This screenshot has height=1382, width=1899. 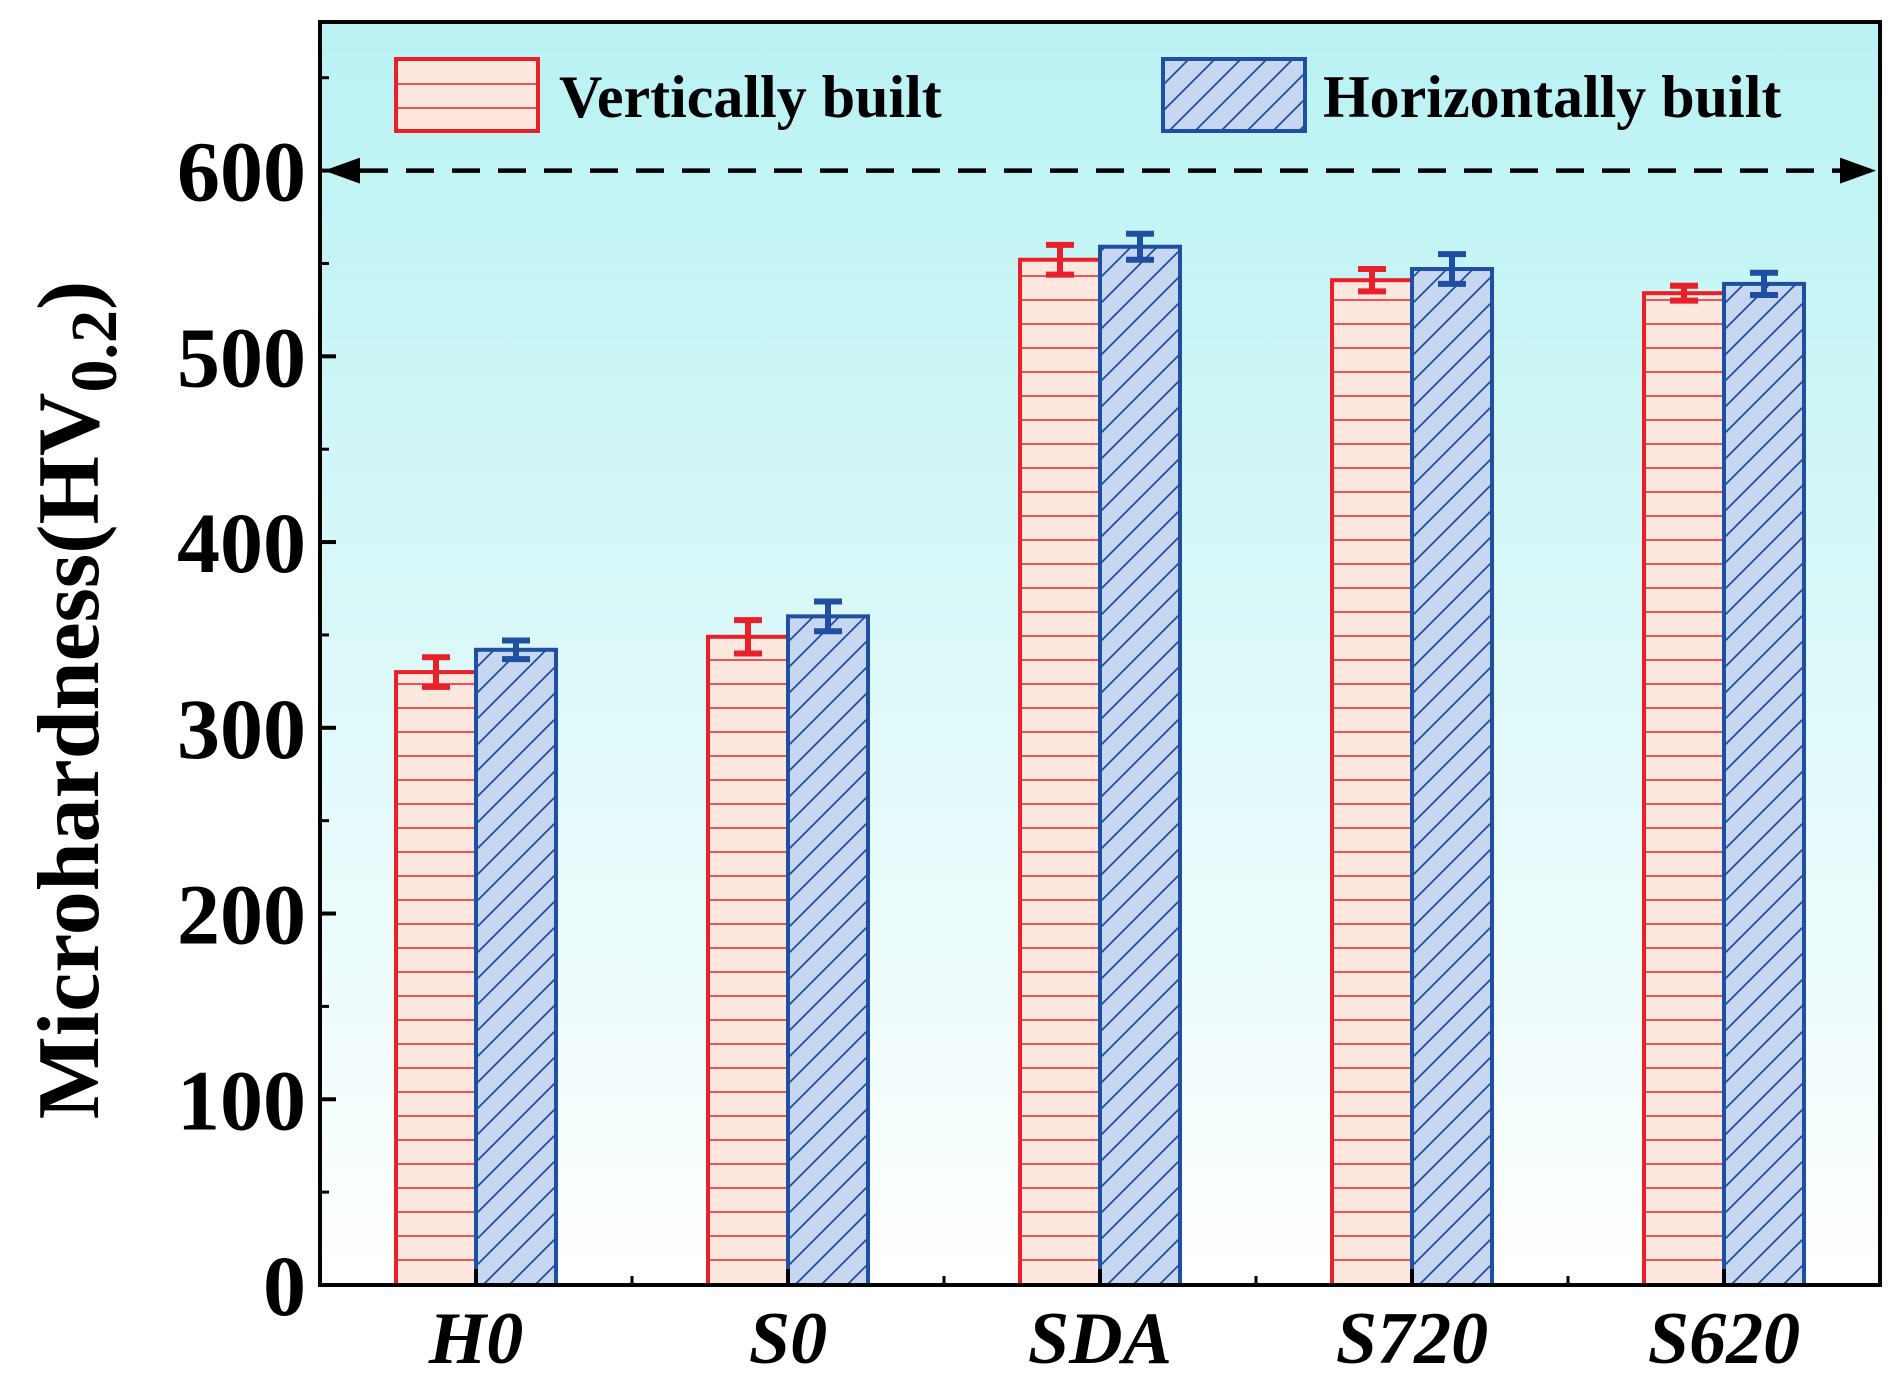 What do you see at coordinates (1060, 772) in the screenshot?
I see `bar-SDA-vertical` at bounding box center [1060, 772].